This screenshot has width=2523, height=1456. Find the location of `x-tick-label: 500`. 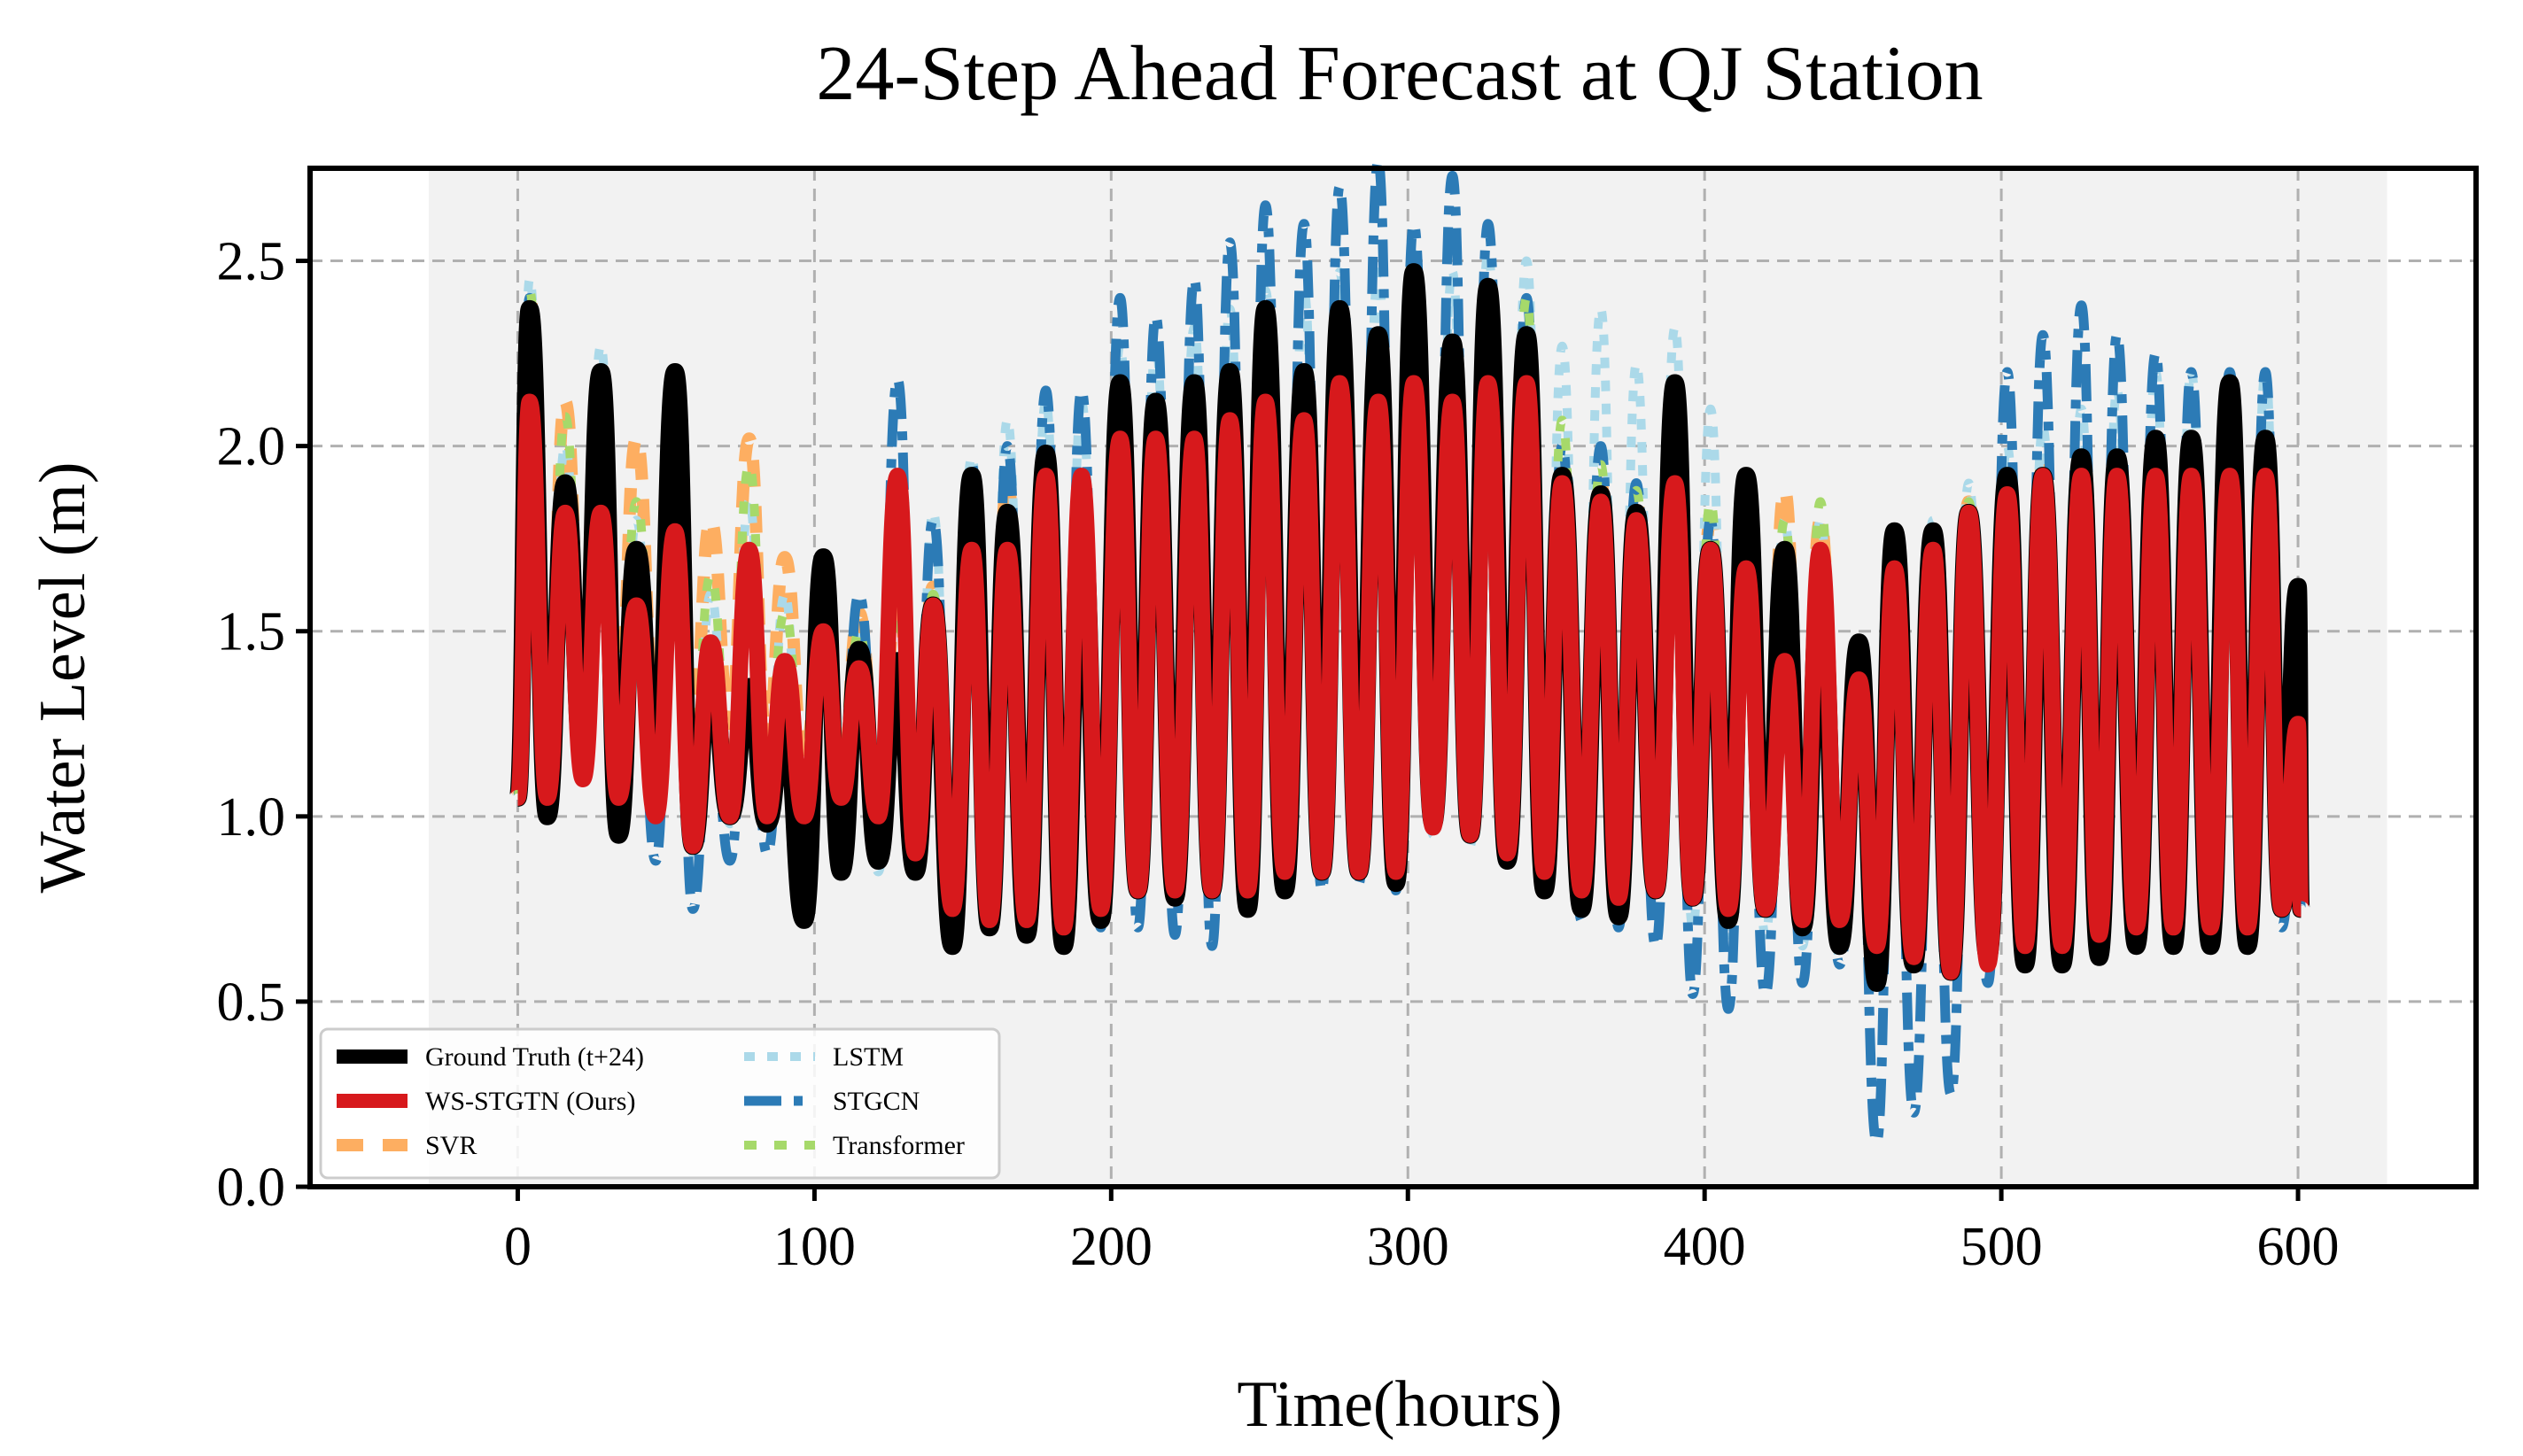

x-tick-label: 500 is located at coordinates (2002, 1247).